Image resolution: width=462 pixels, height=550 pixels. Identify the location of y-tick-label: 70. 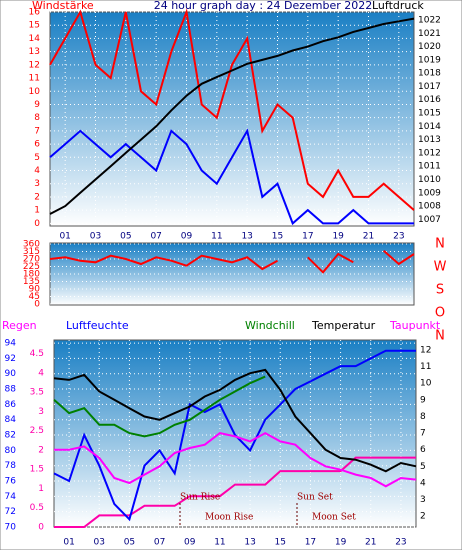
(11, 528).